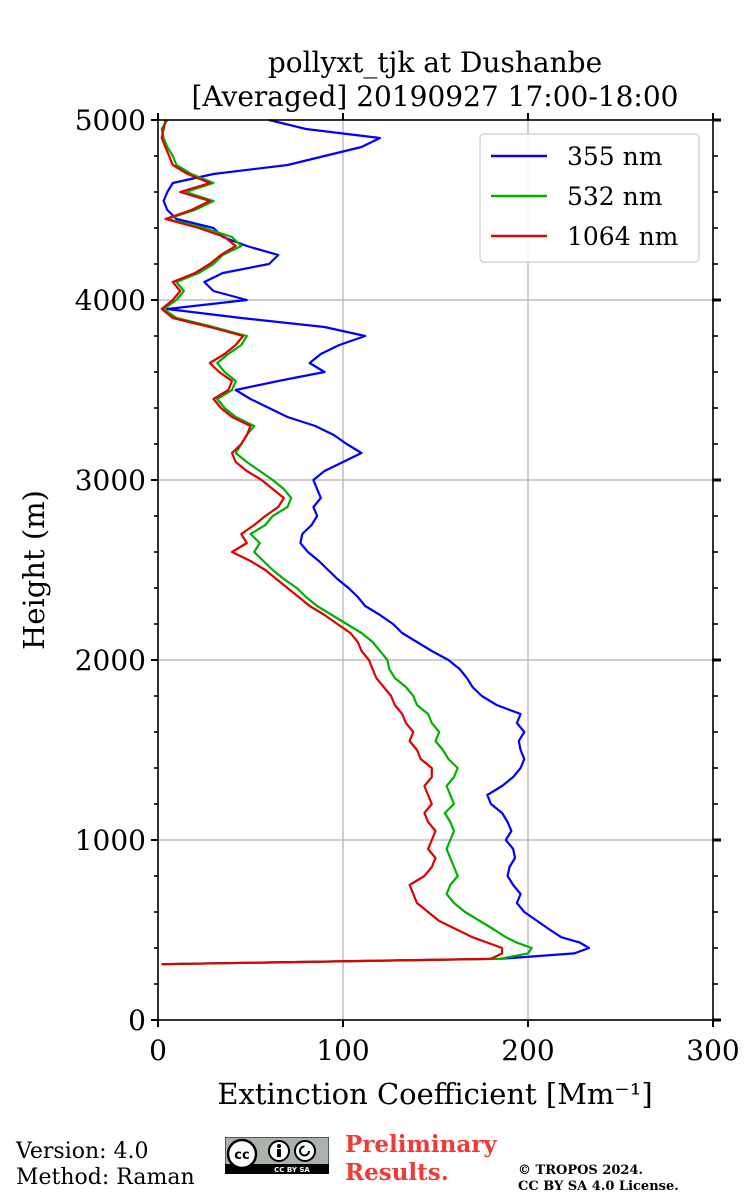 The height and width of the screenshot is (1200, 750). What do you see at coordinates (82, 1151) in the screenshot?
I see `version-text: Version: 4.0` at bounding box center [82, 1151].